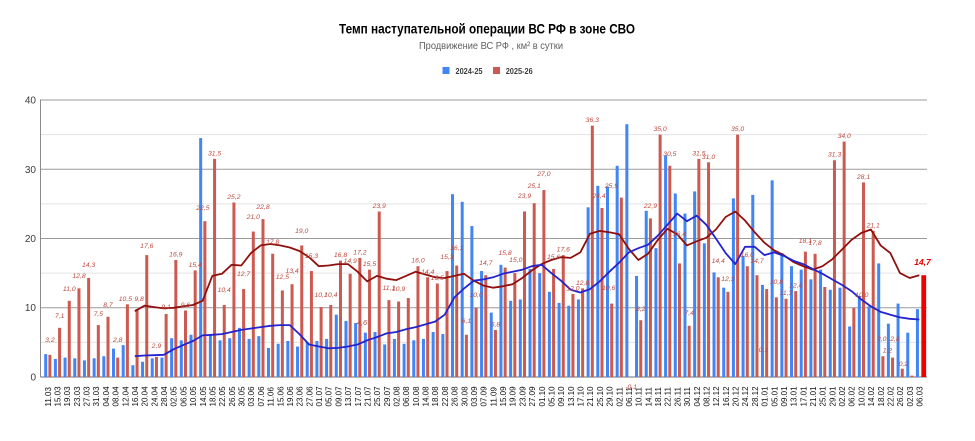 This screenshot has height=441, width=975. What do you see at coordinates (60, 316) in the screenshot?
I see `svg-text: 7,1` at bounding box center [60, 316].